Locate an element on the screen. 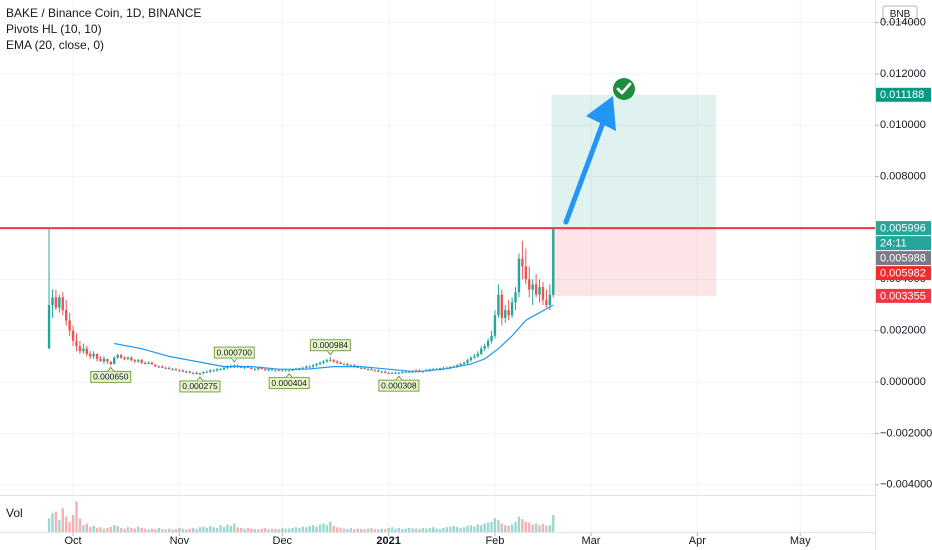 Image resolution: width=932 pixels, height=550 pixels. price-label: 0.005988 is located at coordinates (903, 258).